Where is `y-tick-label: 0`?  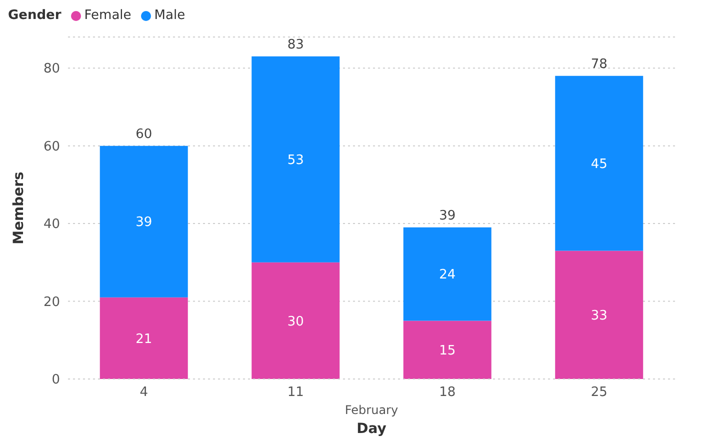
y-tick-label: 0 is located at coordinates (56, 380).